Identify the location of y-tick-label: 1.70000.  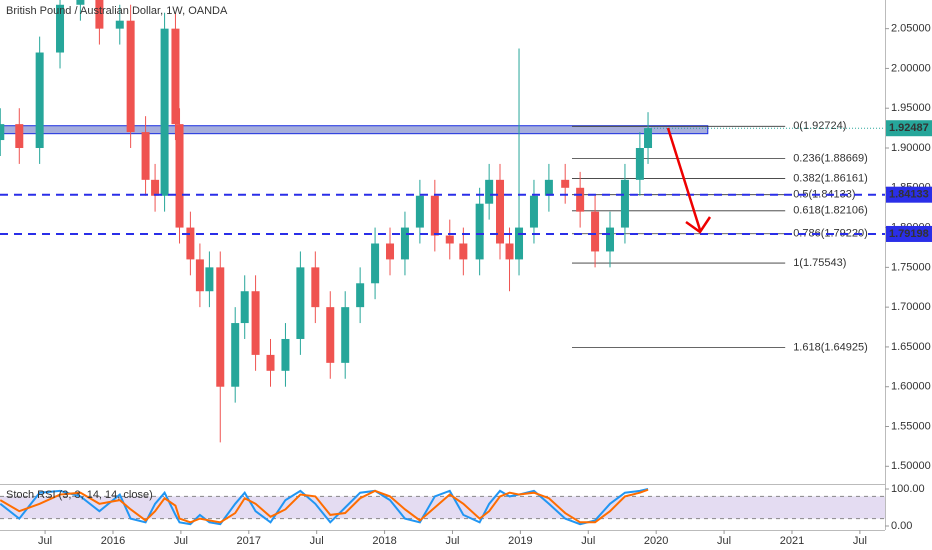
(911, 307).